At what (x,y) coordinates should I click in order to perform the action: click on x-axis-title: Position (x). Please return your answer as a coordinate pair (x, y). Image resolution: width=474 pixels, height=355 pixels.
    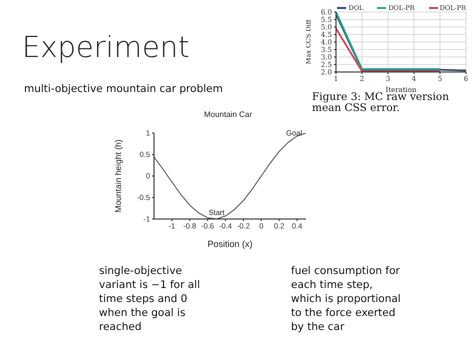
    Looking at the image, I should click on (230, 244).